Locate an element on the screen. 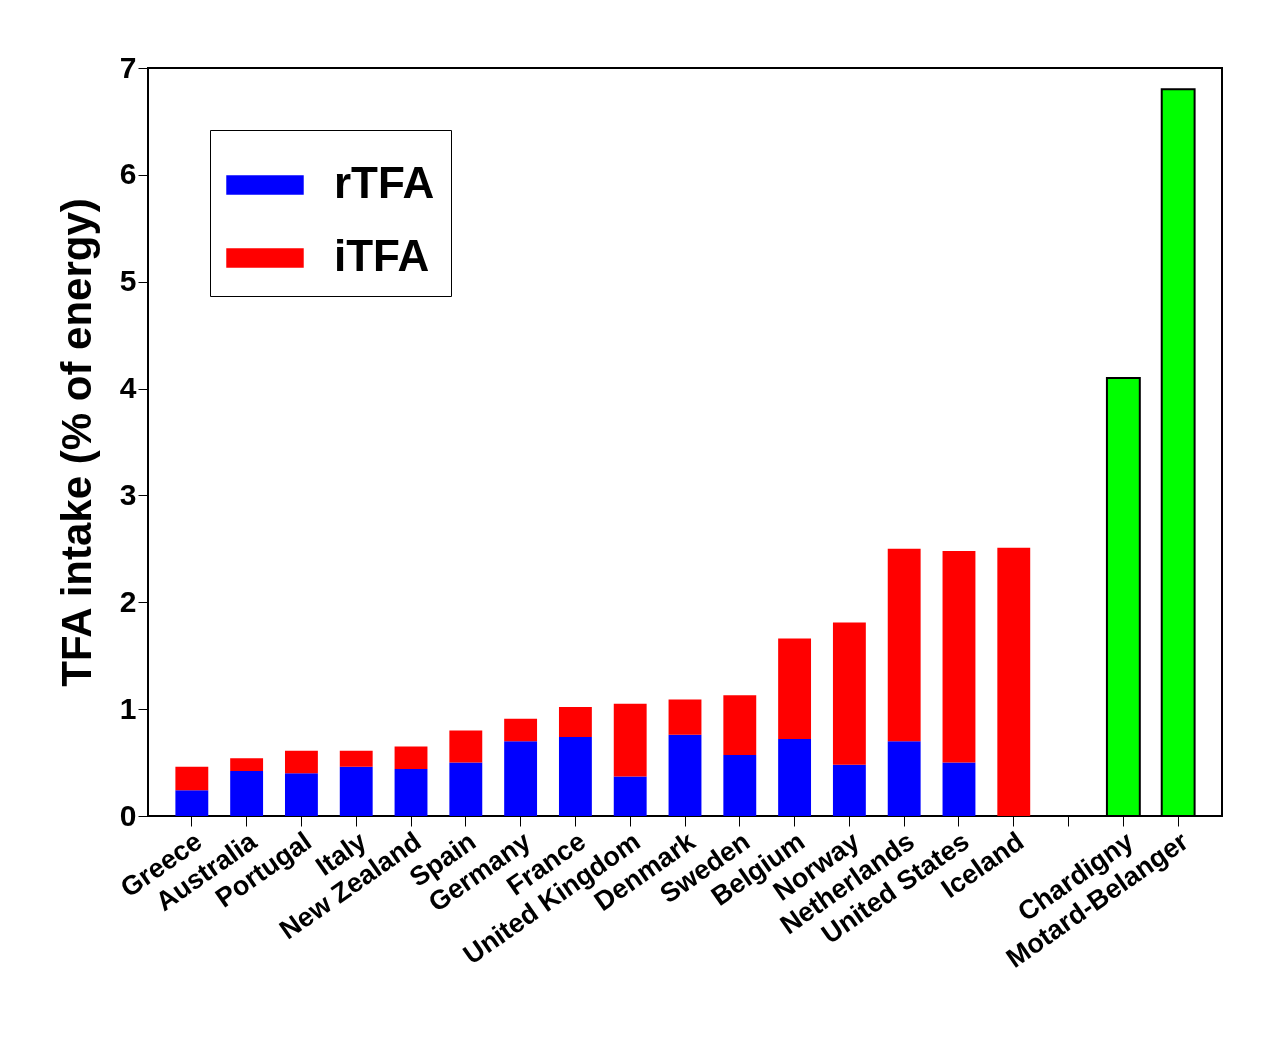 The height and width of the screenshot is (1051, 1270). y-tick-label: 1 is located at coordinates (128, 708).